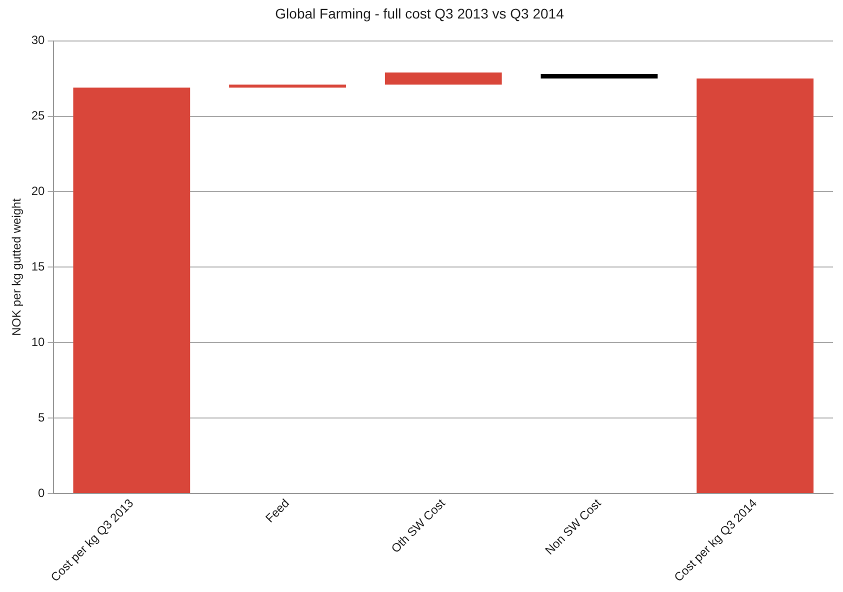 The width and height of the screenshot is (843, 592). What do you see at coordinates (418, 526) in the screenshot?
I see `x-tick-label: Oth SW Cost` at bounding box center [418, 526].